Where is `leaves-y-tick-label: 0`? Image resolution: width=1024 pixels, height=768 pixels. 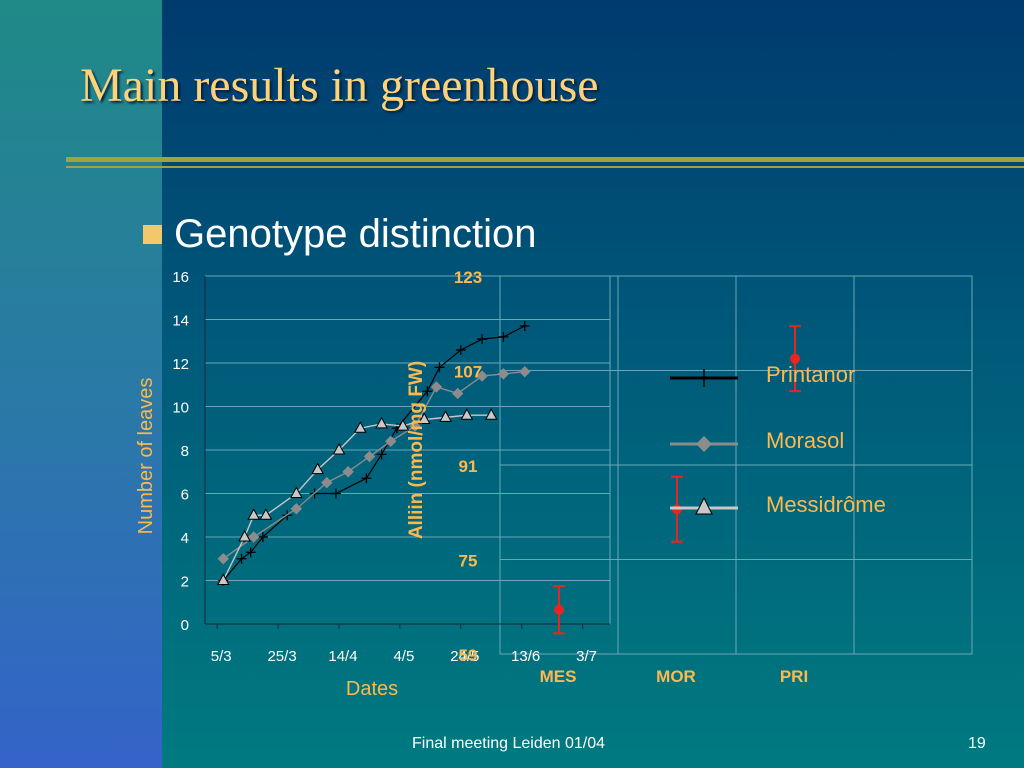 leaves-y-tick-label: 0 is located at coordinates (185, 625).